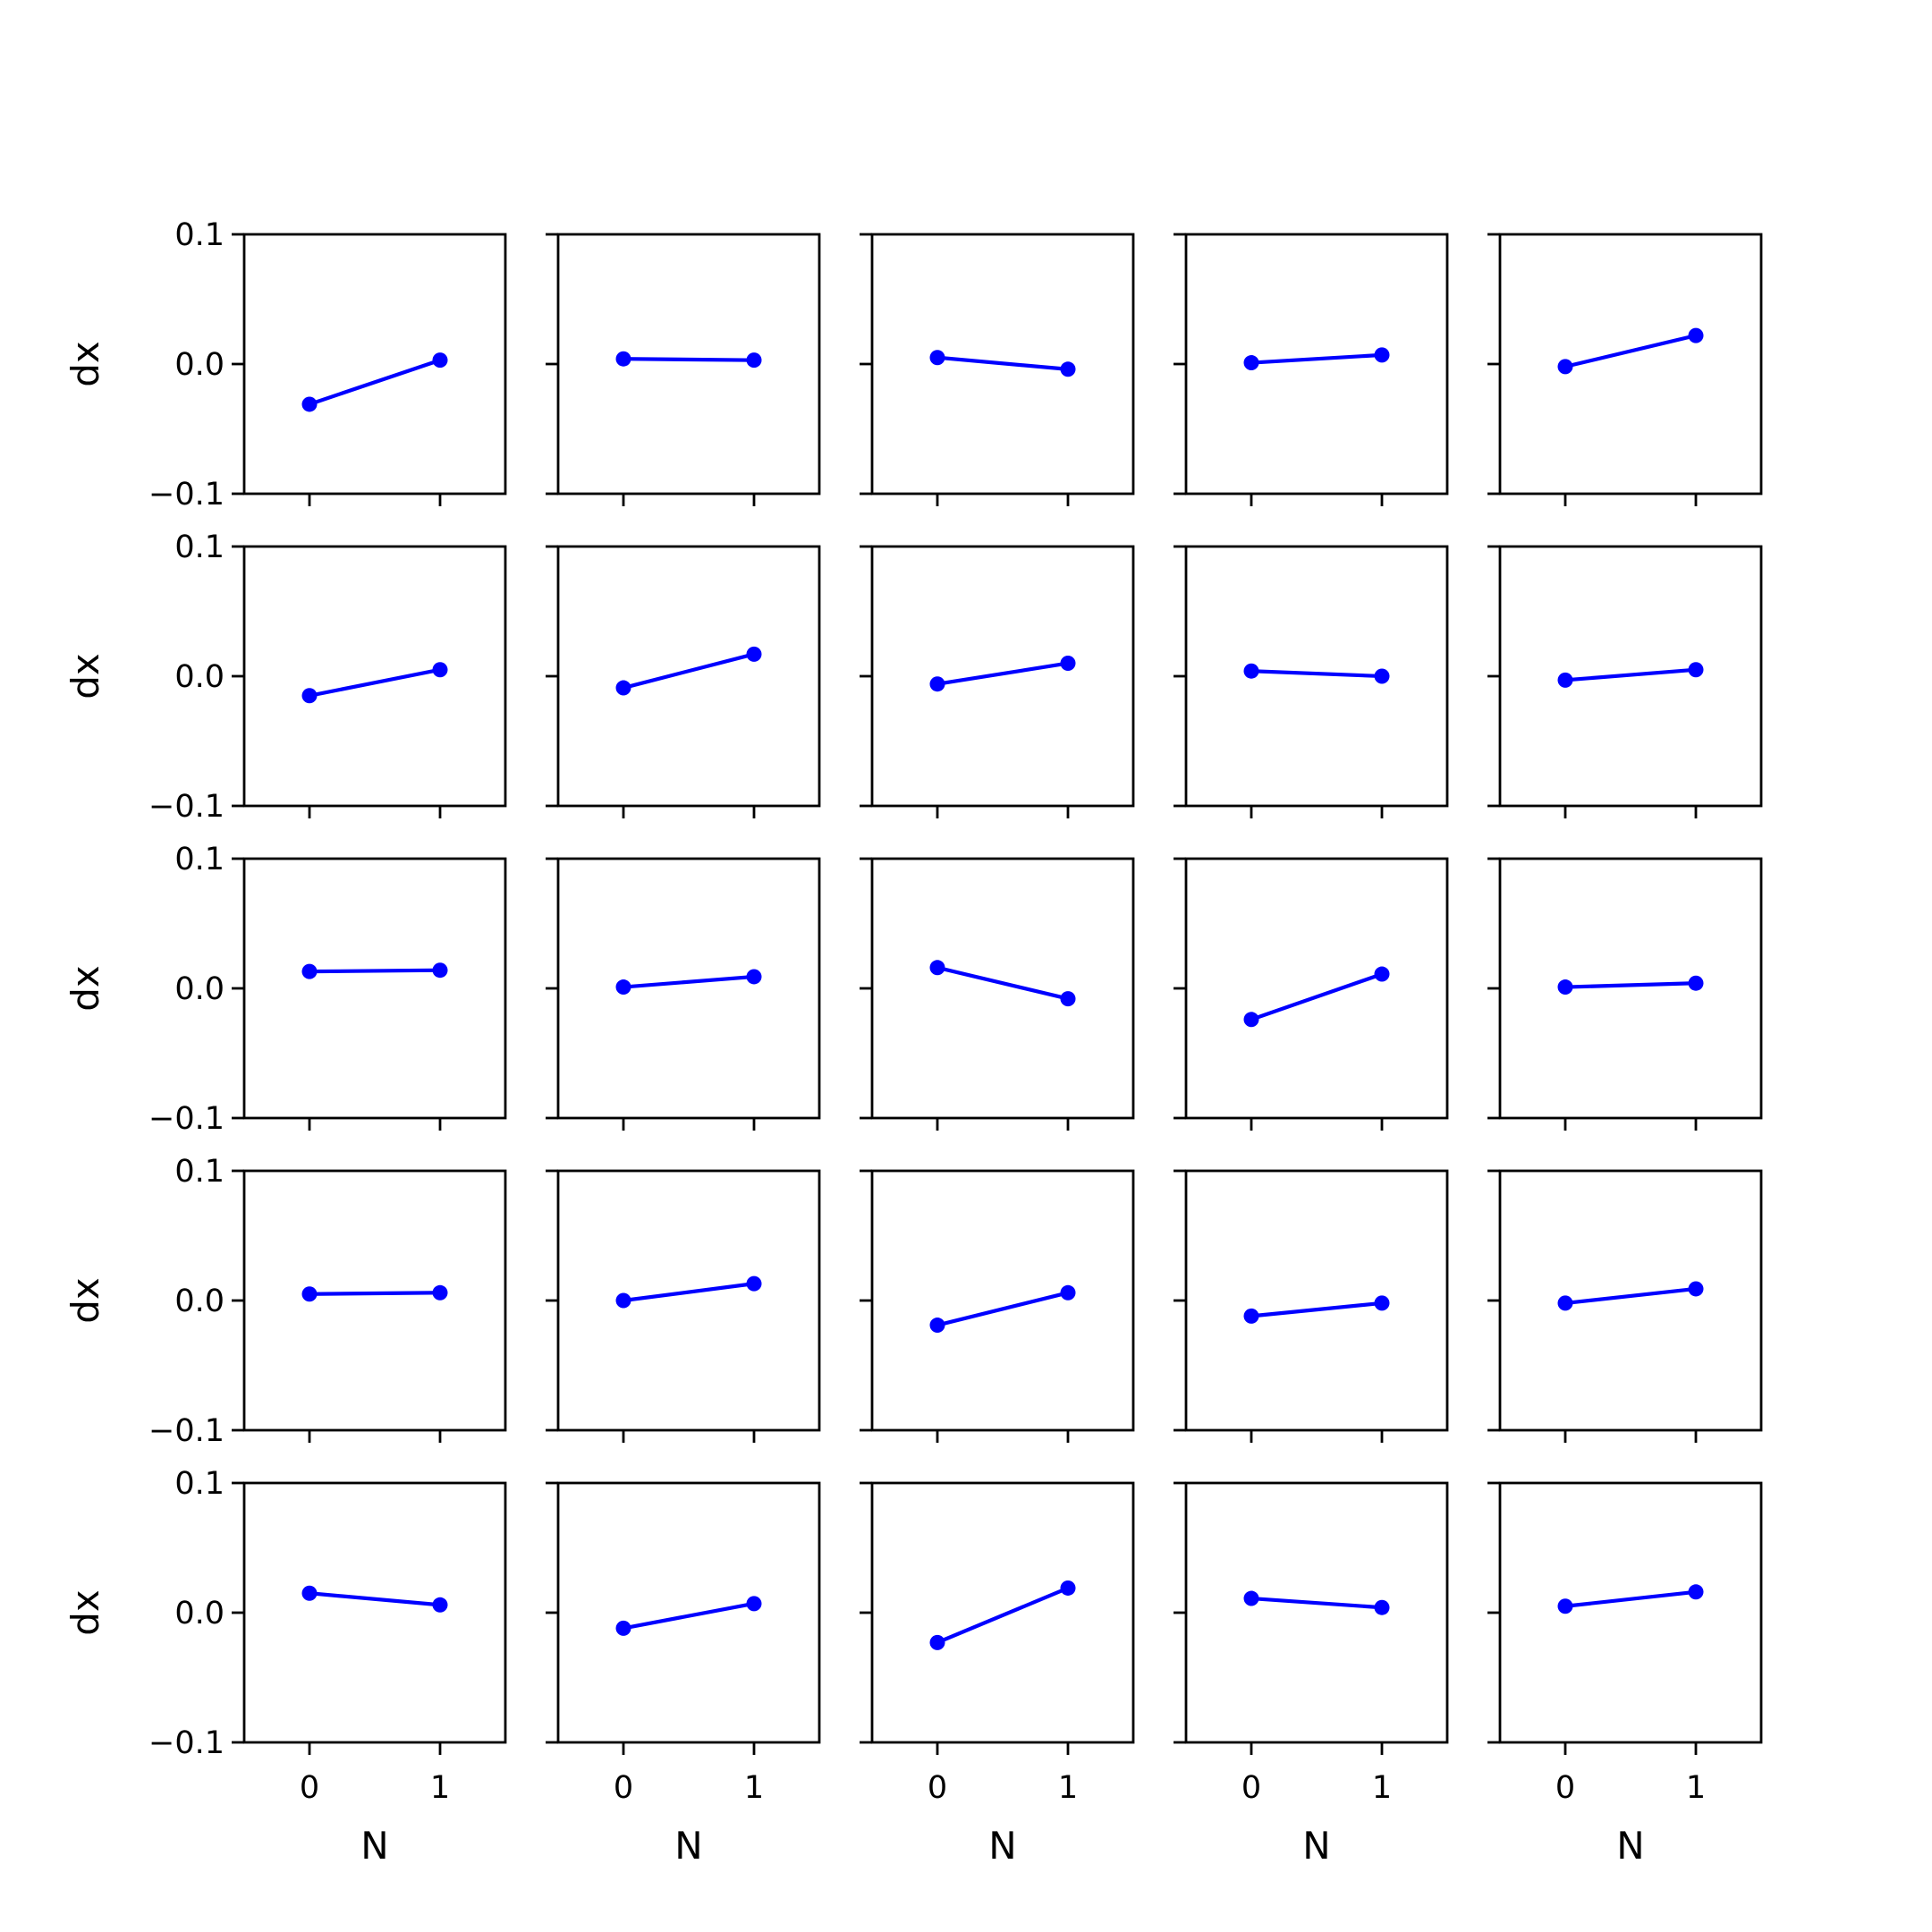  I want to click on subplot-r4-c1: 0.1 0.0 −0.1 dx, so click(285, 1301).